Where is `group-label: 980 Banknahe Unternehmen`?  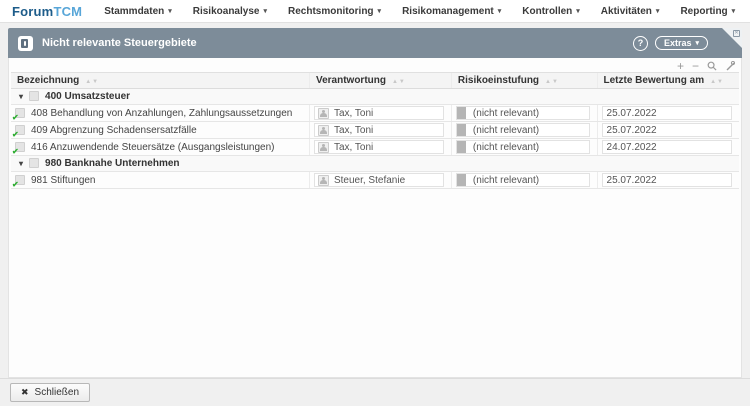 group-label: 980 Banknahe Unternehmen is located at coordinates (112, 163).